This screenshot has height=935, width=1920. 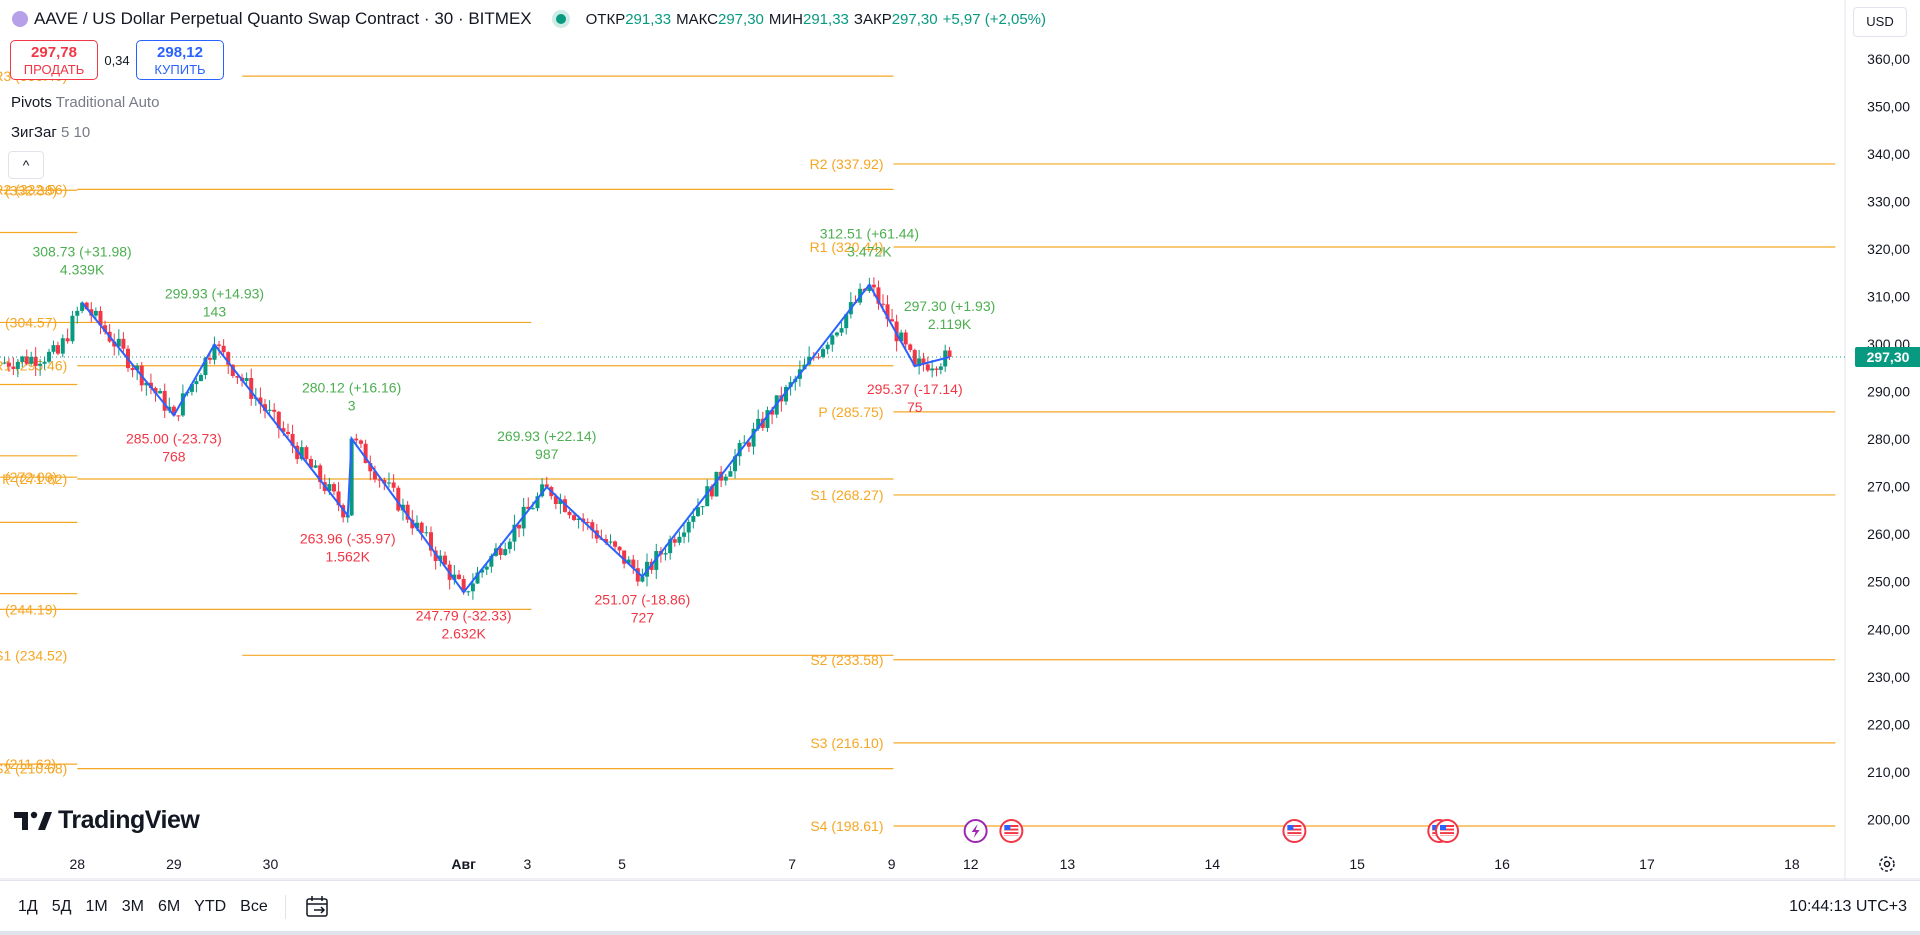 What do you see at coordinates (28, 906) in the screenshot?
I see `range-1d: 1Д` at bounding box center [28, 906].